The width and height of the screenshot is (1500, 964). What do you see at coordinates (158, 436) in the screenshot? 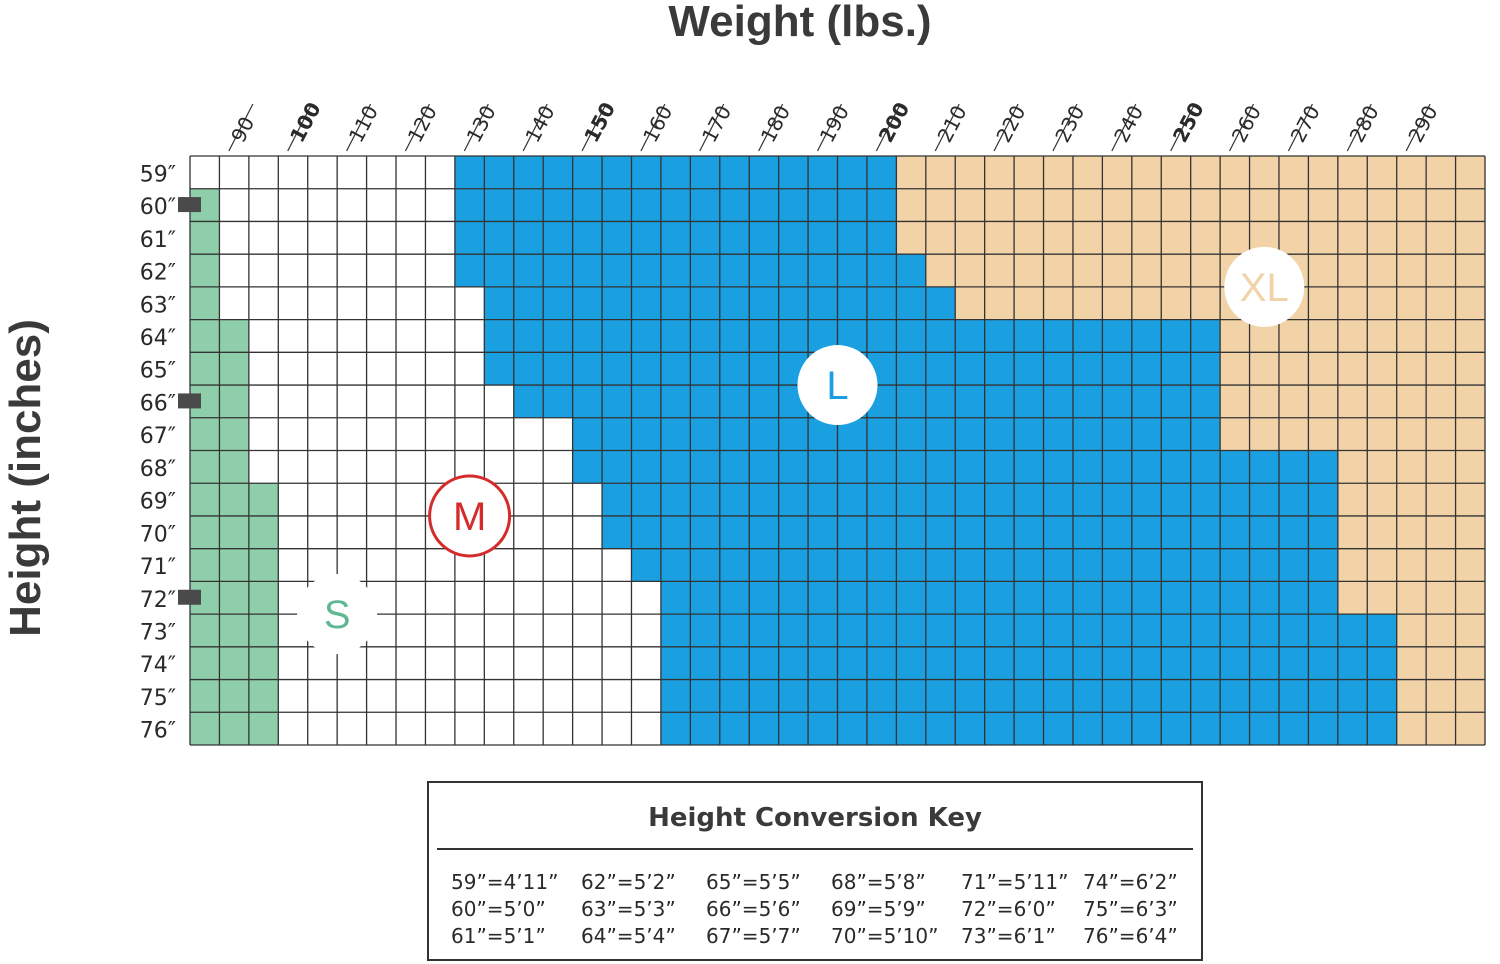
I see `y-tick-label: 67″` at bounding box center [158, 436].